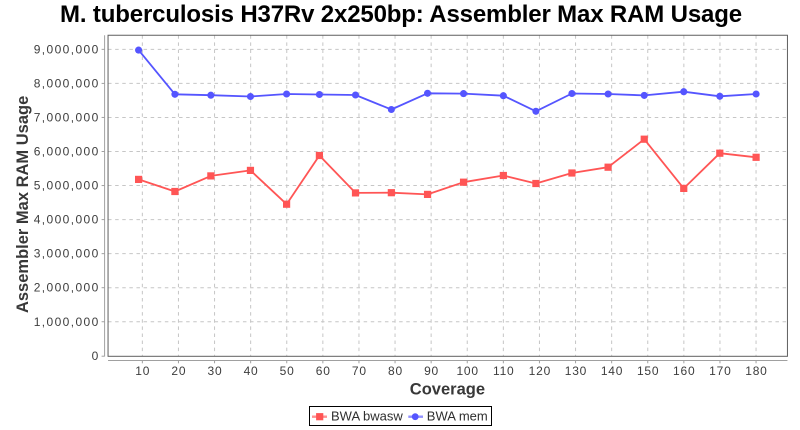 This screenshot has width=800, height=430. Describe the element at coordinates (395, 371) in the screenshot. I see `svg-text: 80` at that location.